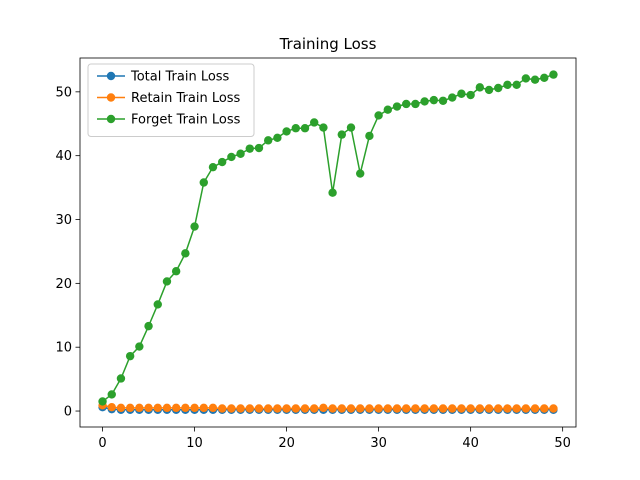 The image size is (640, 480). Describe the element at coordinates (63, 156) in the screenshot. I see `y-tick-label: 40` at that location.